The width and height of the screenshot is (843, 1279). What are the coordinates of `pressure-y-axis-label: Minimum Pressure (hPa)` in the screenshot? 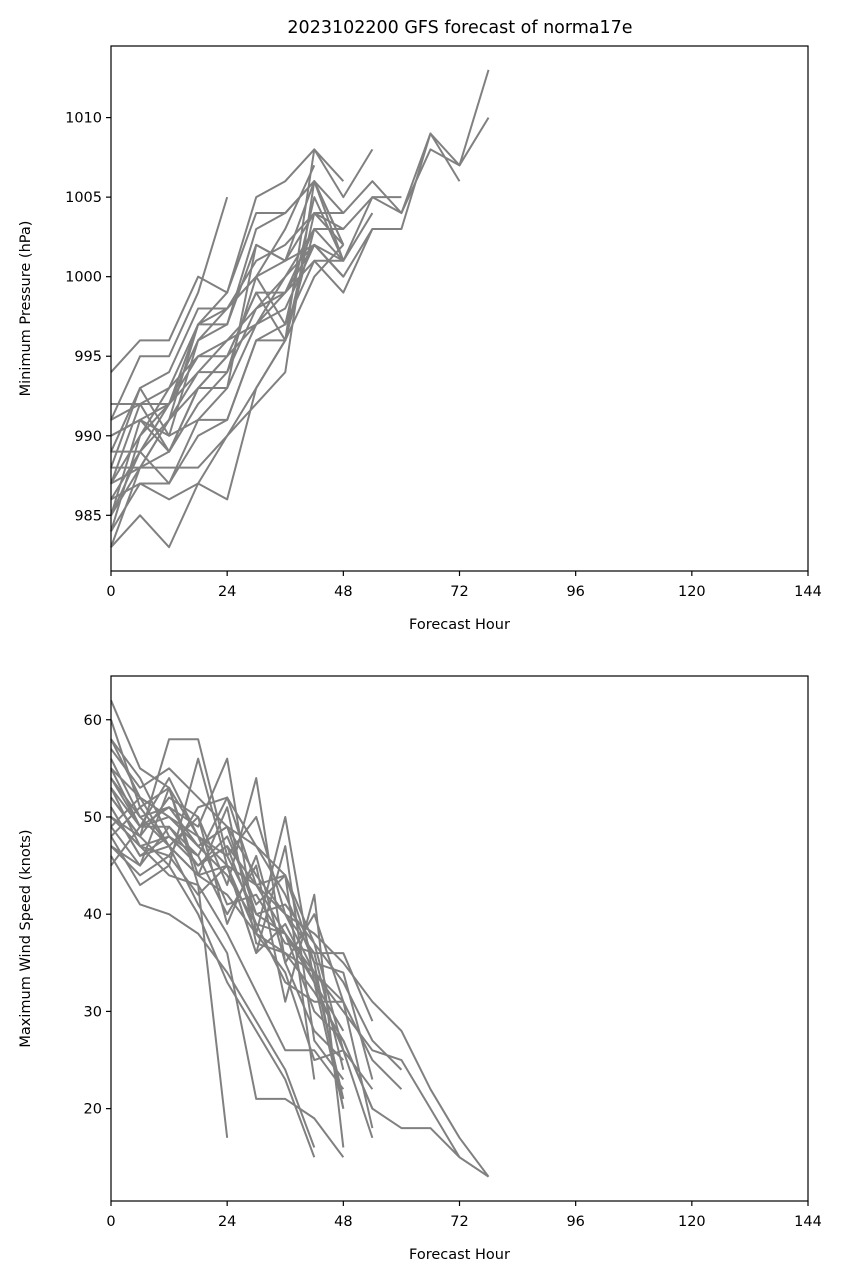 It's located at (26, 309).